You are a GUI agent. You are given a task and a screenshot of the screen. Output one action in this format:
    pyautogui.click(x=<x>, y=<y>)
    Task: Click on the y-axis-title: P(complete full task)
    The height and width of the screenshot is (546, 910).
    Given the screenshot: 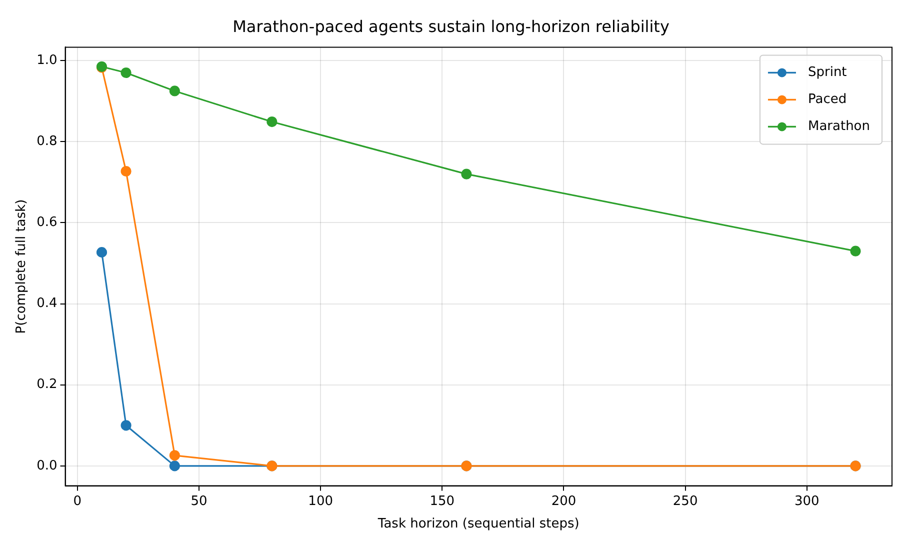 What is the action you would take?
    pyautogui.click(x=22, y=266)
    